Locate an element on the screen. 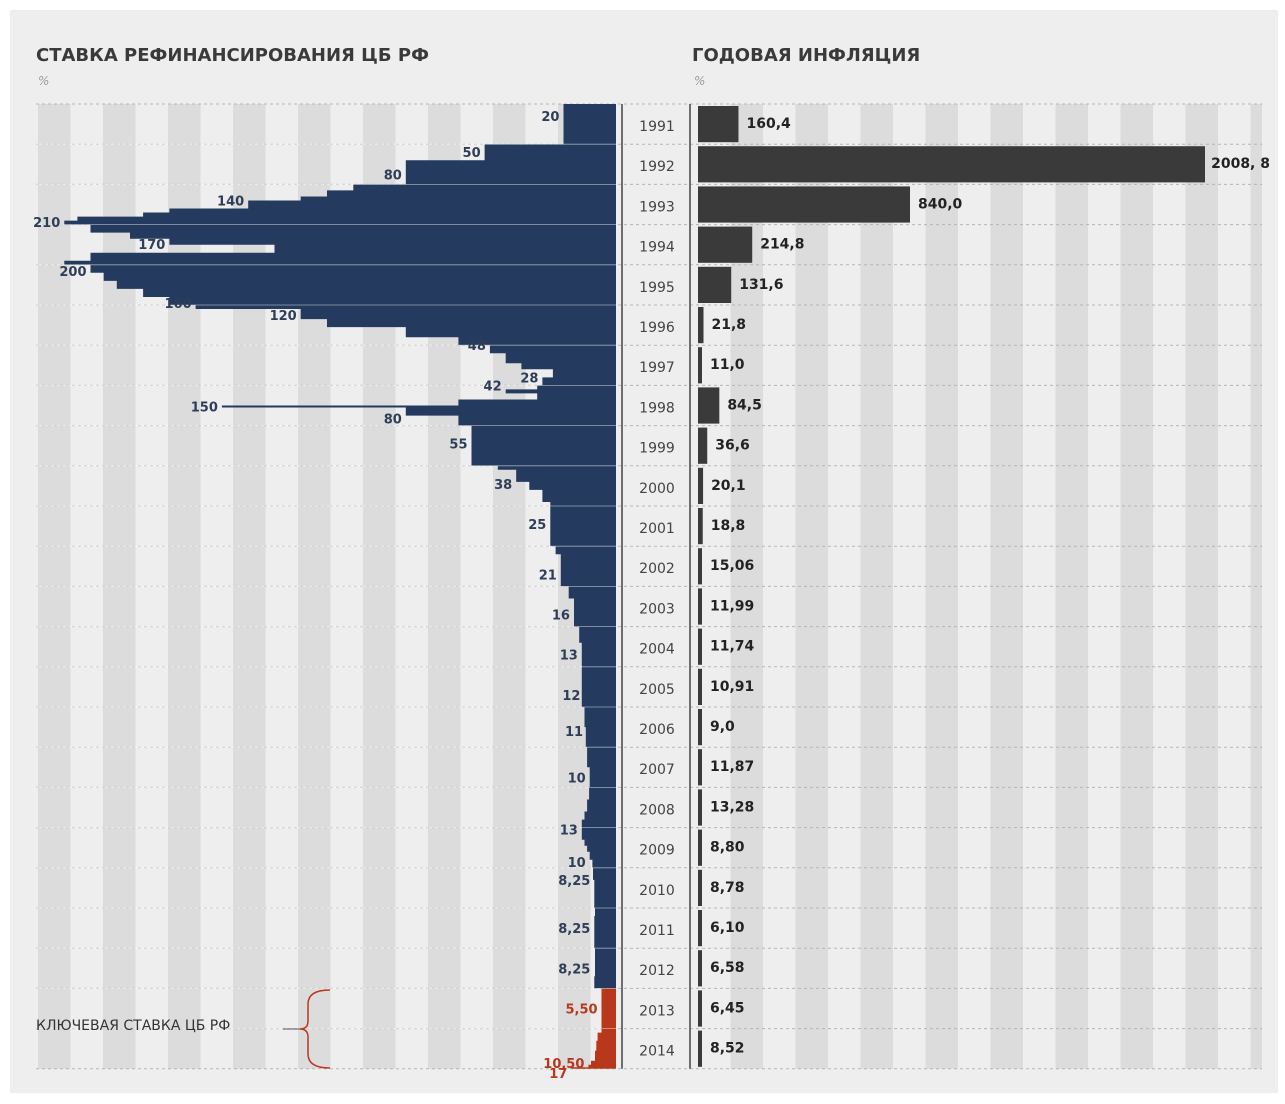  refi-rate-label: 200 is located at coordinates (72, 272).